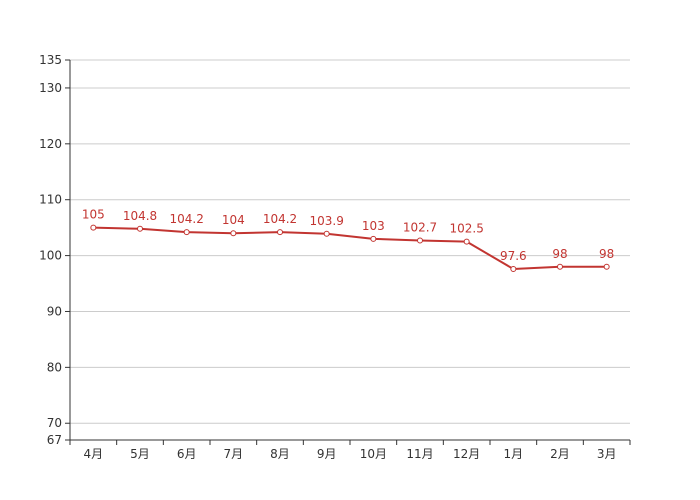 The image size is (700, 500). I want to click on data-label: 103.9, so click(326, 221).